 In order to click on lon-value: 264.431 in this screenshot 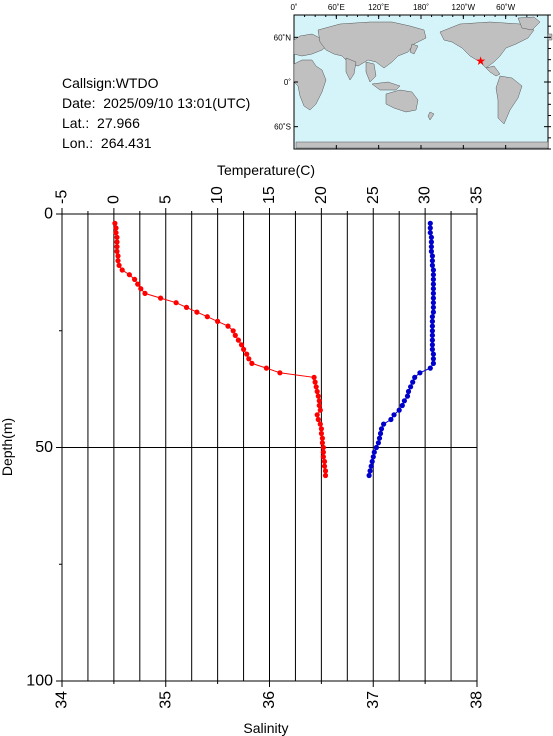, I will do `click(126, 143)`.